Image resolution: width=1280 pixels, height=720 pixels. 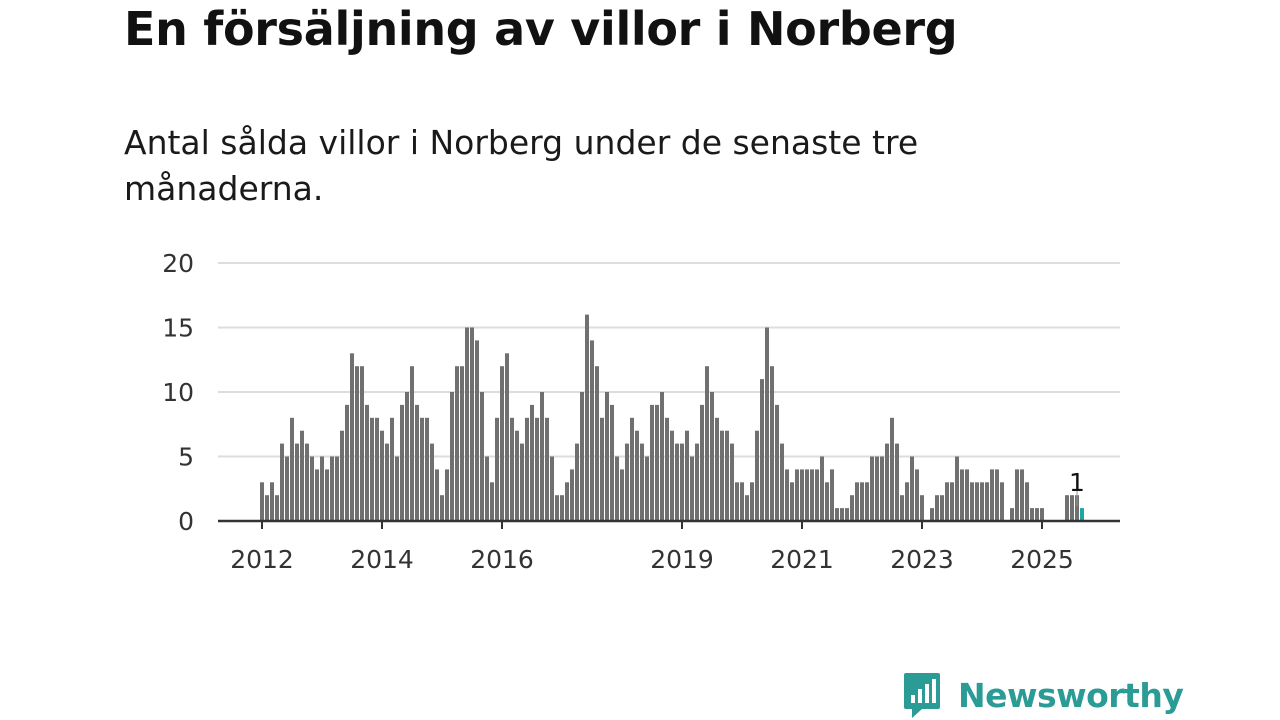 What do you see at coordinates (1043, 695) in the screenshot?
I see `brand-logo: Newsworthy` at bounding box center [1043, 695].